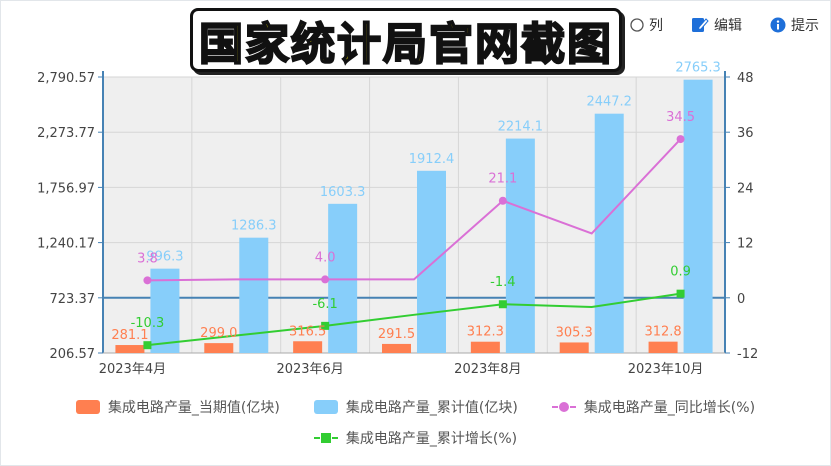 The width and height of the screenshot is (831, 466). I want to click on legend-current-swatch, so click(87, 407).